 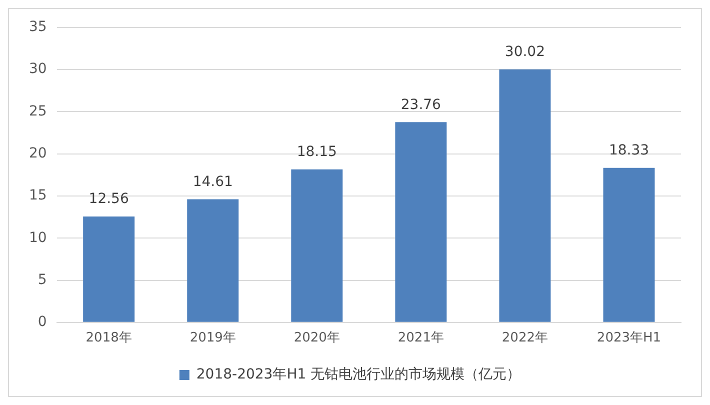 I want to click on x-tick-label: 2021年, so click(x=421, y=338).